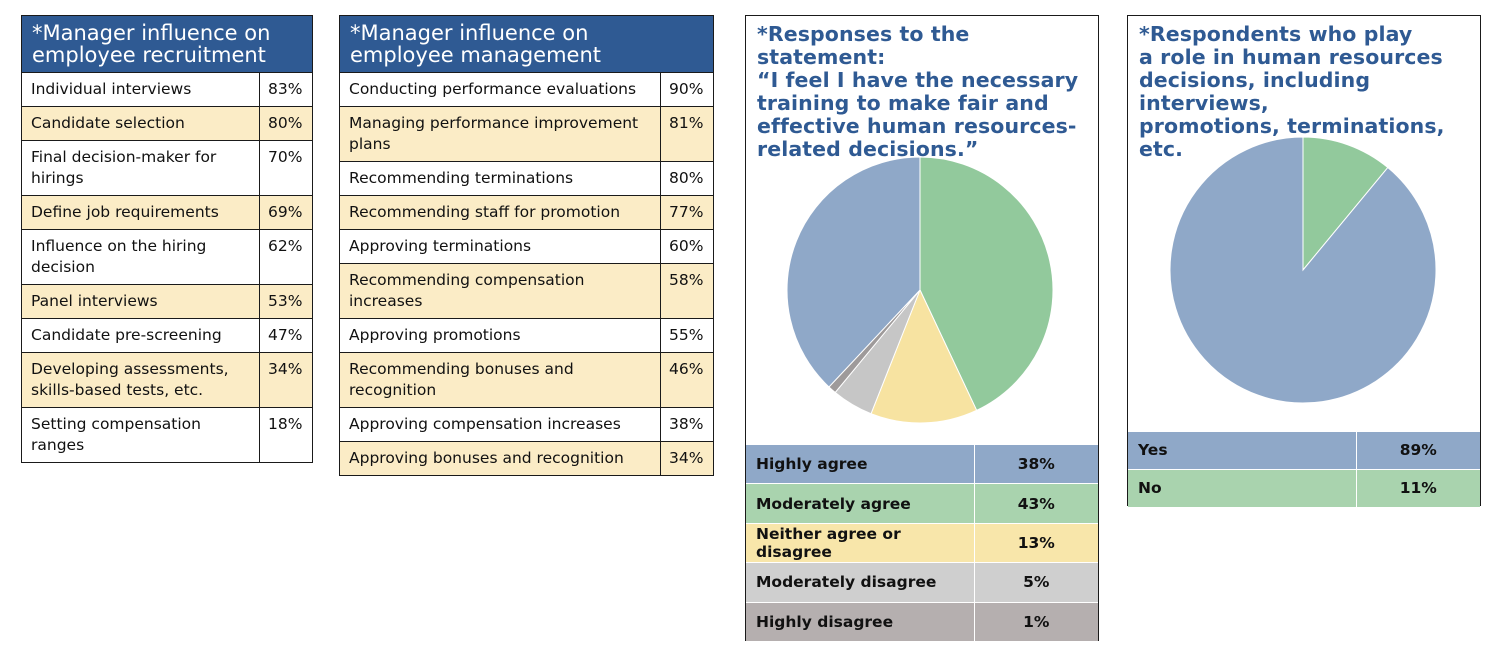  I want to click on recruitment-row: Candidate selection 80%, so click(167, 123).